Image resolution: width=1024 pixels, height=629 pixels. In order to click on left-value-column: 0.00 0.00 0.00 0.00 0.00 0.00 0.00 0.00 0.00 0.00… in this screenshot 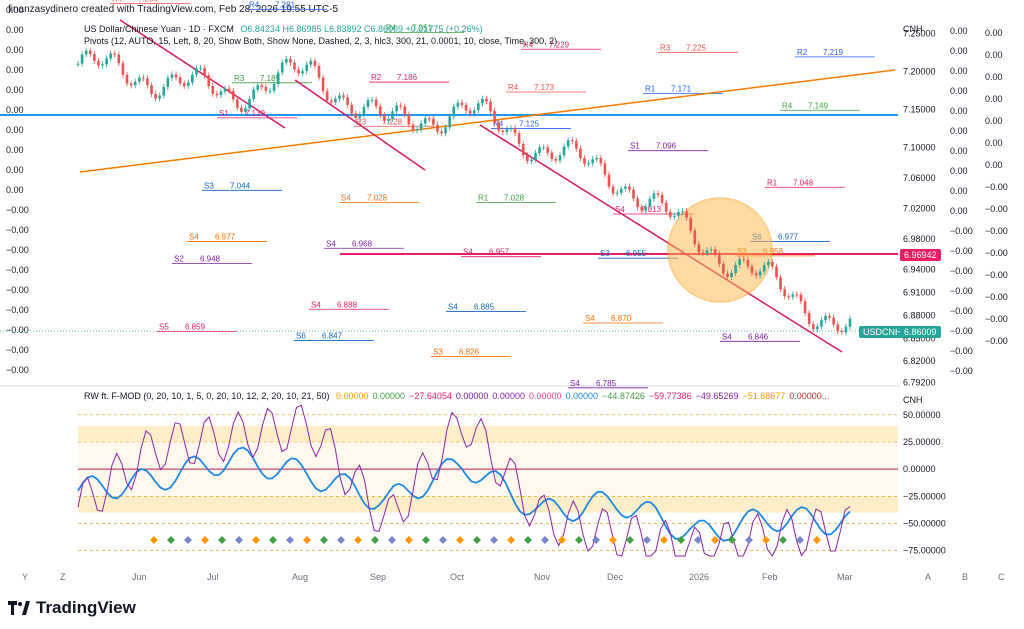, I will do `click(36, 195)`.